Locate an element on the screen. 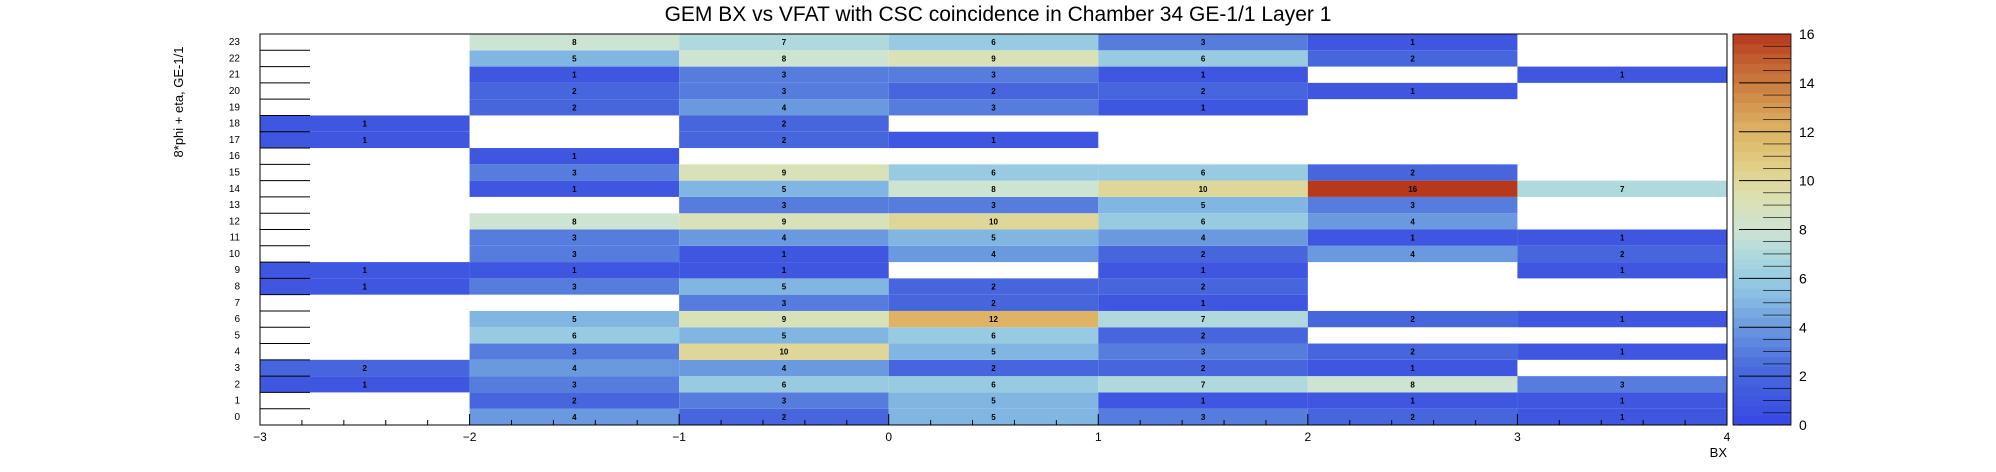  cell-value-label: 6 is located at coordinates (993, 42).